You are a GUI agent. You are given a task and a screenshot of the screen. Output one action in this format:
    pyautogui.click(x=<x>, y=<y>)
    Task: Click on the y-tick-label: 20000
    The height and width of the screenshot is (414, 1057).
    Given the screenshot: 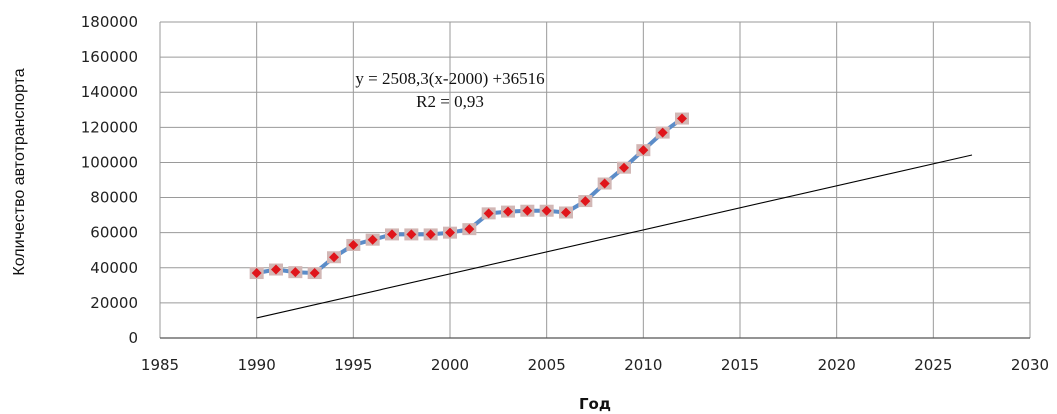 What is the action you would take?
    pyautogui.click(x=114, y=303)
    